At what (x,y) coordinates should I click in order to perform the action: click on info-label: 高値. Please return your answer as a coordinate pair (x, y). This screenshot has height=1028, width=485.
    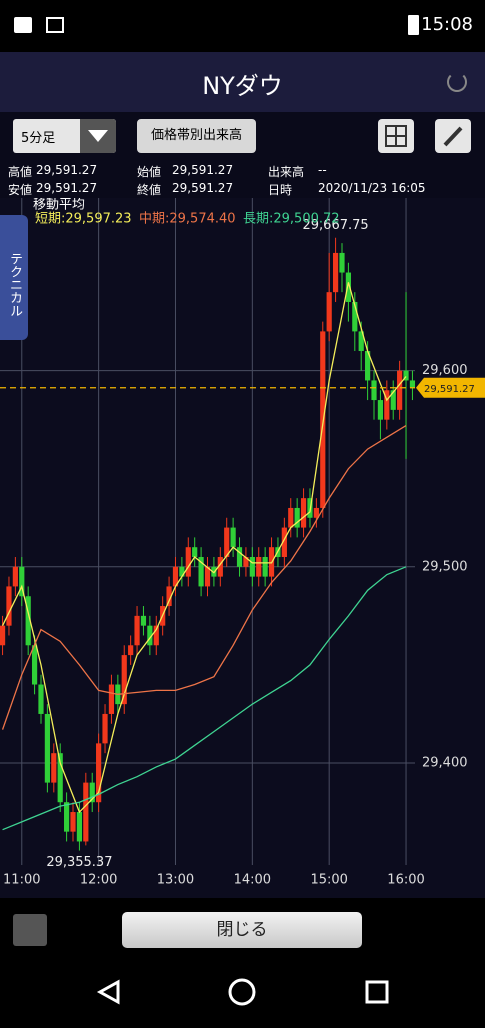
    Looking at the image, I should click on (20, 172).